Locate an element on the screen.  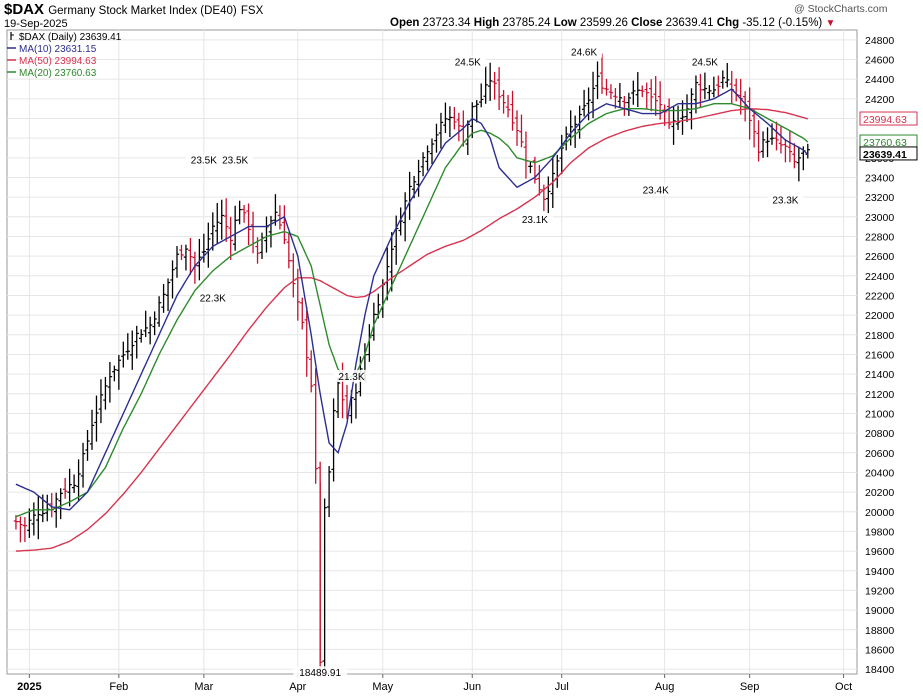
annotation-label: 23.1K is located at coordinates (535, 220).